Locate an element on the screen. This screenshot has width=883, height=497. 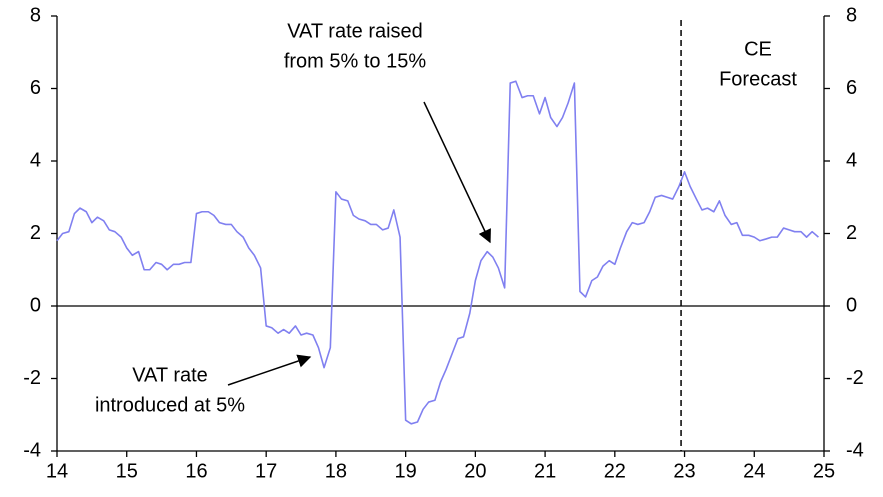
x-tick-label: 16 is located at coordinates (196, 471).